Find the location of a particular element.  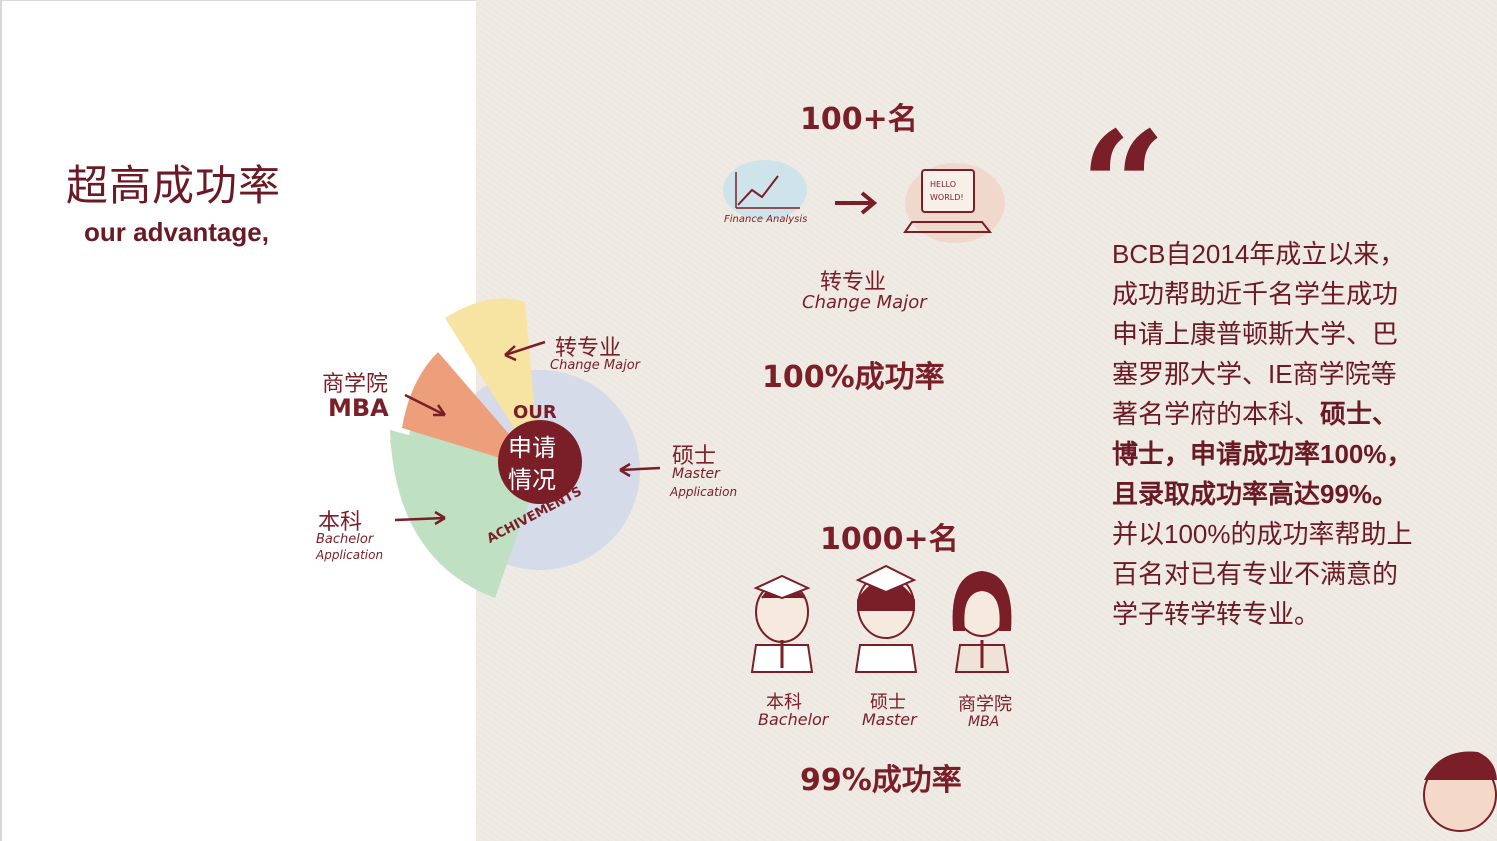

center-disc is located at coordinates (540, 462).